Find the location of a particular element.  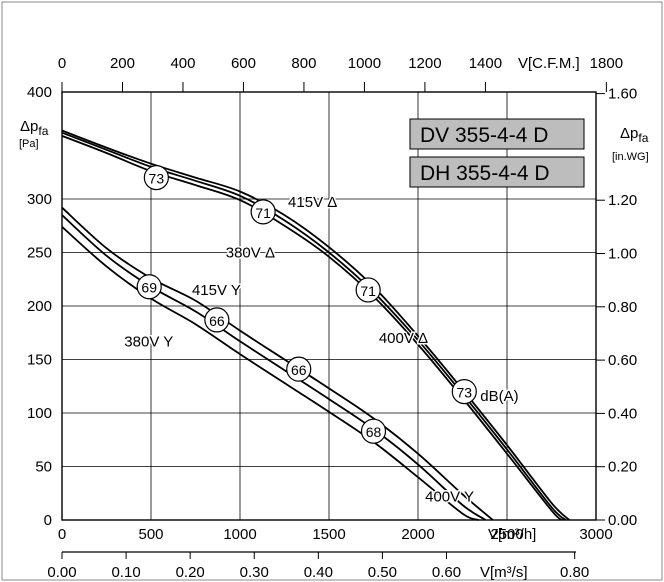

x-top-tick-label: 1800 is located at coordinates (606, 63).